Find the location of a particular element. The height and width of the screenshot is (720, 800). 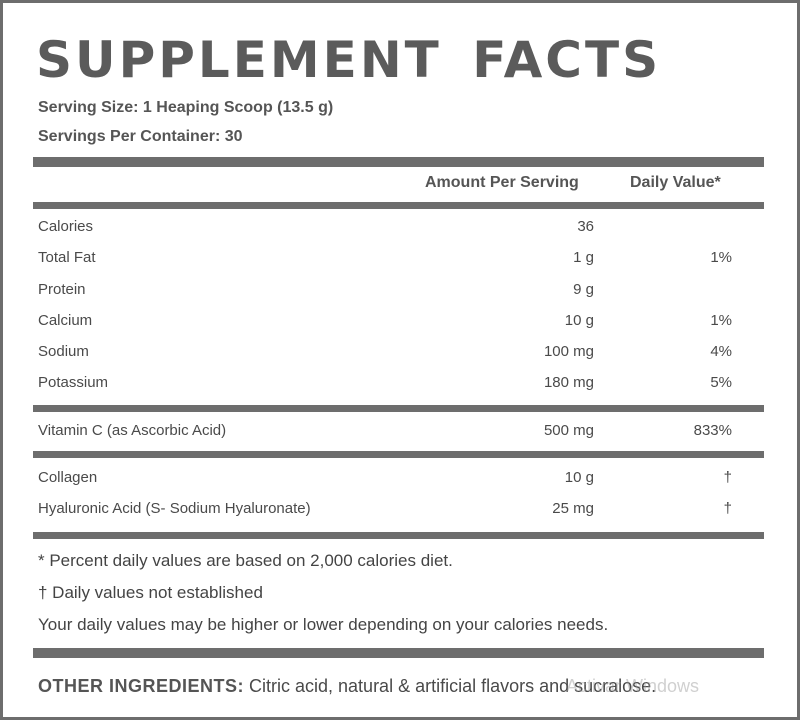

nutrient-name: Protein is located at coordinates (62, 289).